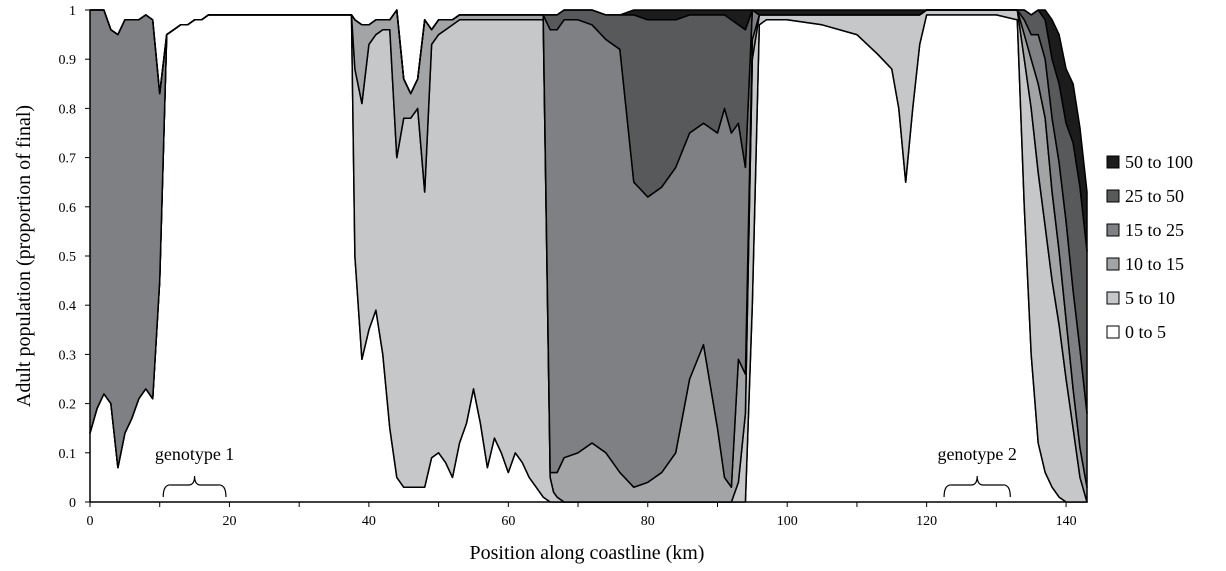 Image resolution: width=1226 pixels, height=571 pixels. What do you see at coordinates (68, 454) in the screenshot?
I see `y-tick-label: 0.1` at bounding box center [68, 454].